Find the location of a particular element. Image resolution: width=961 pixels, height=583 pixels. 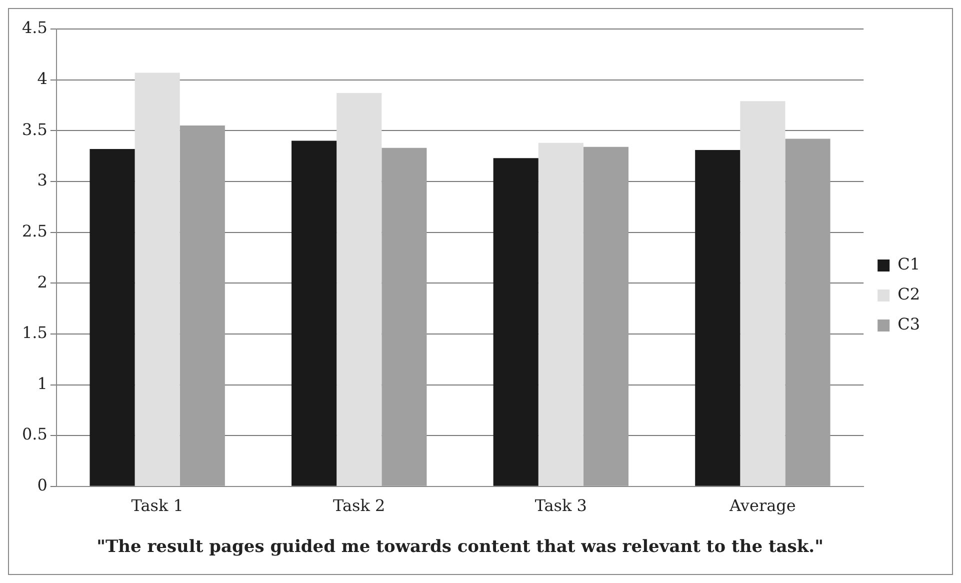

x-axis-title: "The result pages guided me towards content that was relevant to the task." is located at coordinates (460, 547).